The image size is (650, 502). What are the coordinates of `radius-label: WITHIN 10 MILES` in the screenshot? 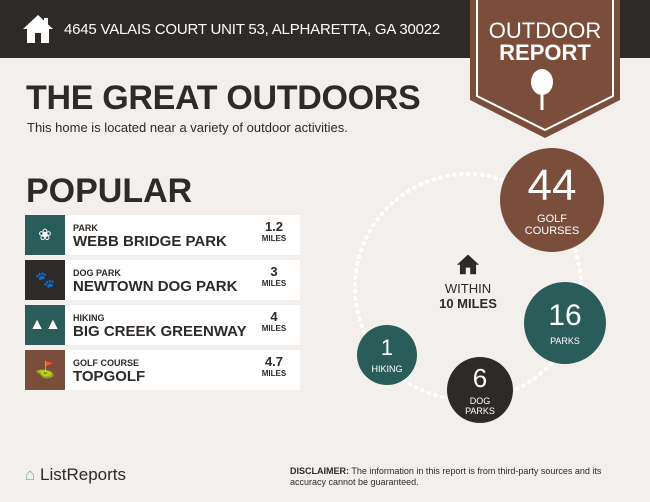 It's located at (468, 282).